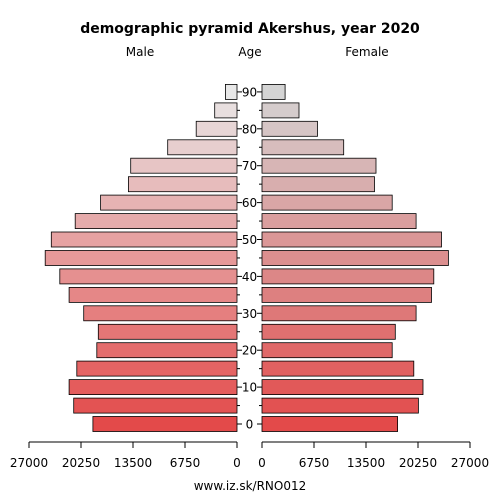 This screenshot has width=500, height=500. Describe the element at coordinates (262, 463) in the screenshot. I see `x-tick-label-right-0: 0` at that location.